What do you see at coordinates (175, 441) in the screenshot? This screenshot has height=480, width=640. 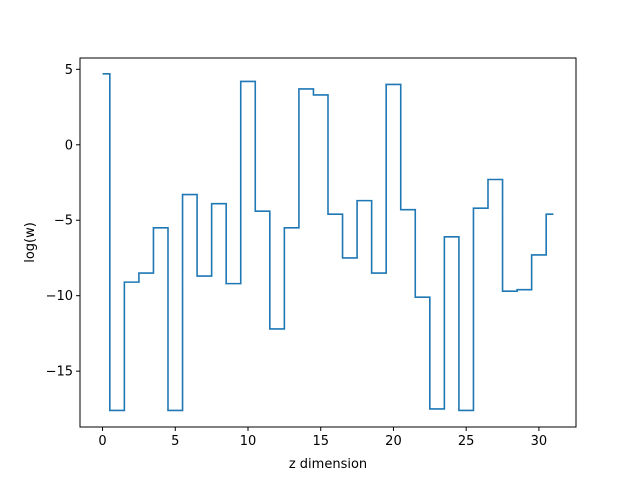 I see `x-tick-label: 5` at bounding box center [175, 441].